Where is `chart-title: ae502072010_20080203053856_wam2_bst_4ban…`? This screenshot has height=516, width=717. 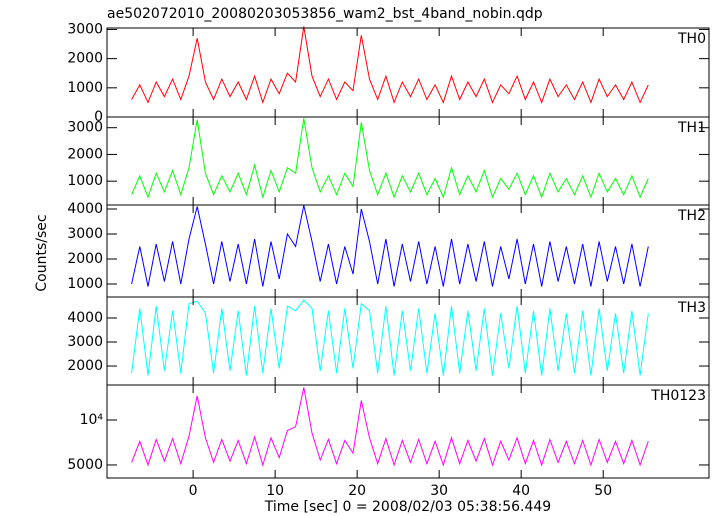 chart-title: ae502072010_20080203053856_wam2_bst_4ban… is located at coordinates (325, 14).